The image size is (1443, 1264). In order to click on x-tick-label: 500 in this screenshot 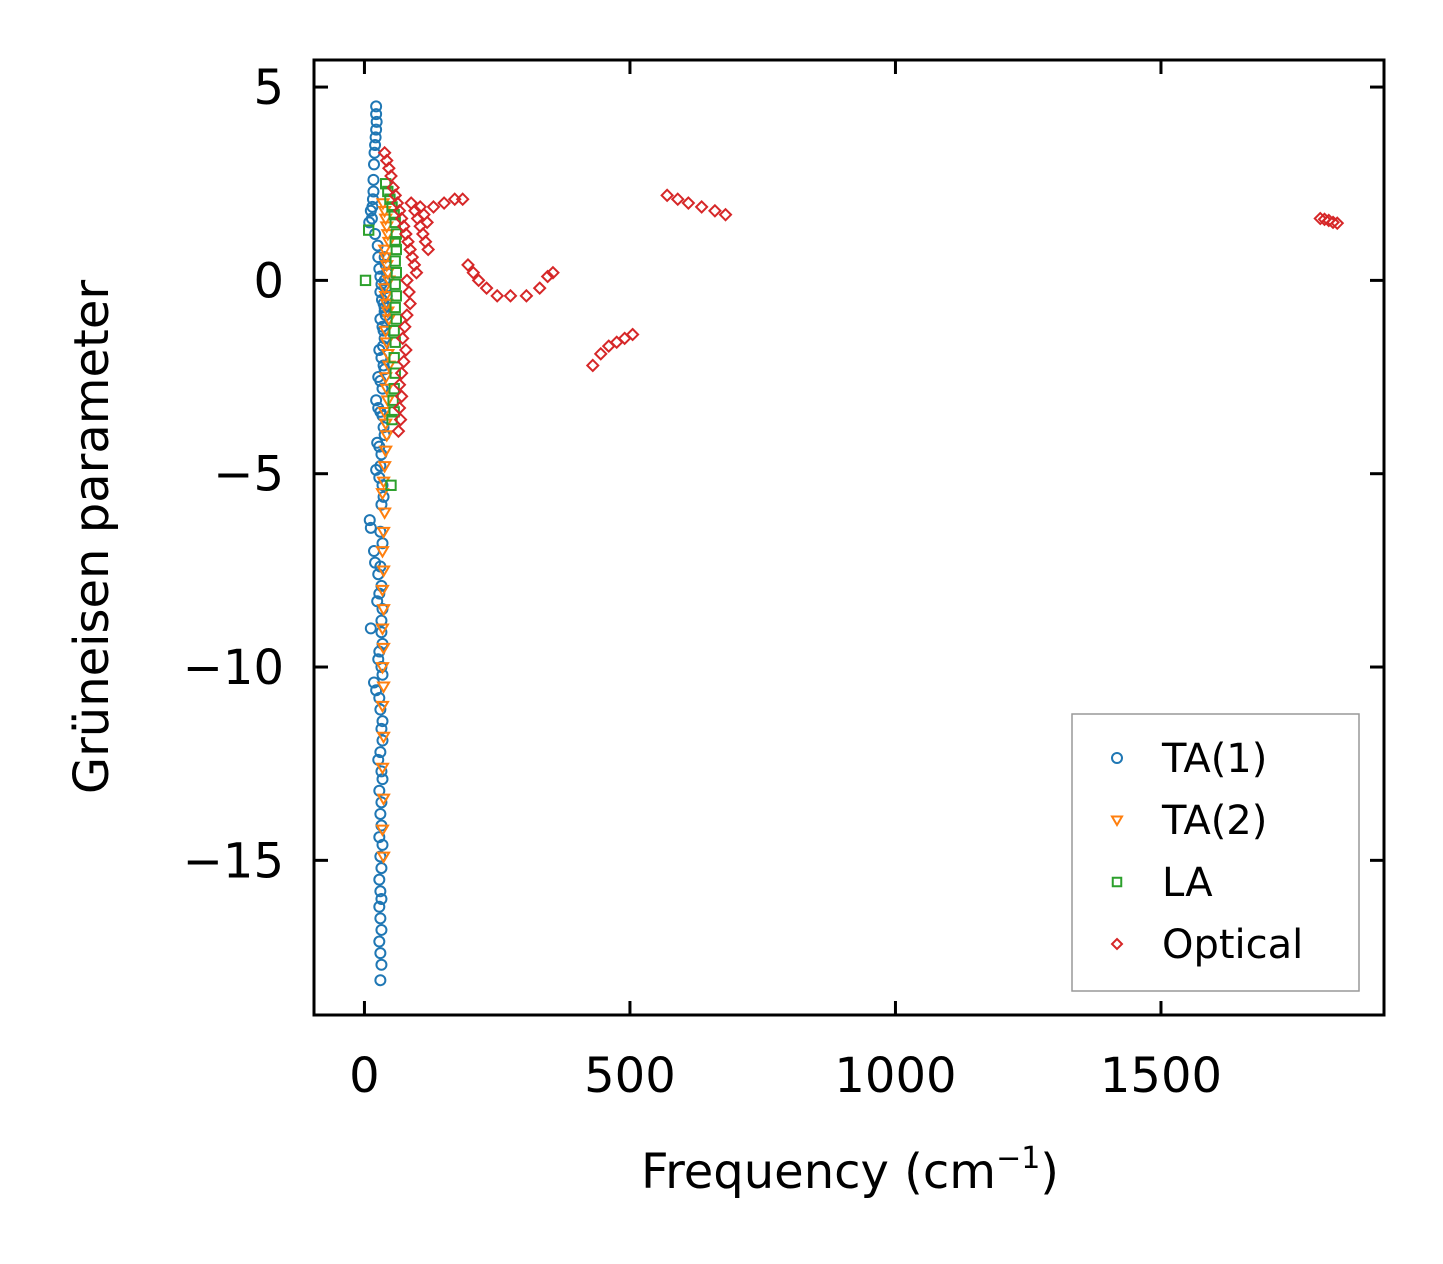, I will do `click(630, 1076)`.